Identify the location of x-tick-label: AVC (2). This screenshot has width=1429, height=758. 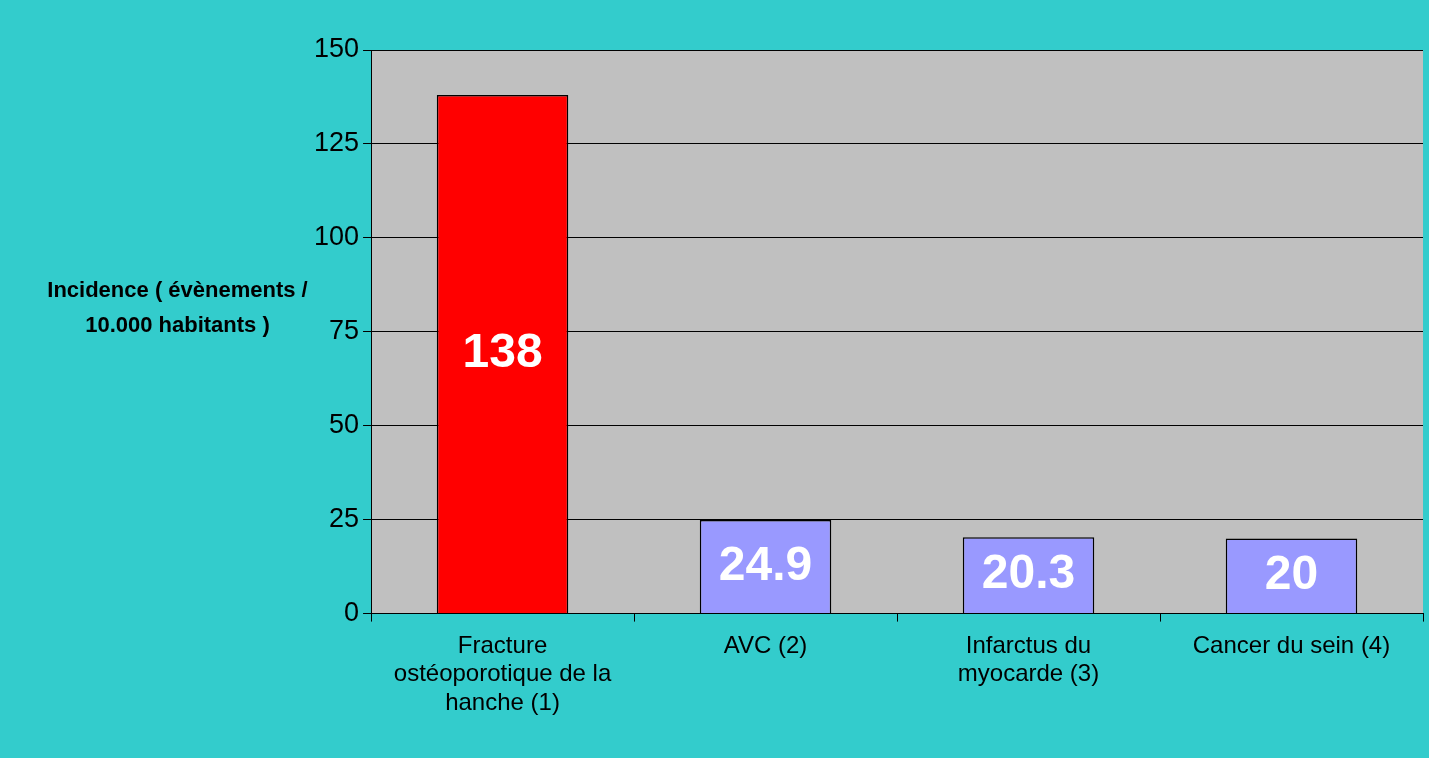
(765, 644).